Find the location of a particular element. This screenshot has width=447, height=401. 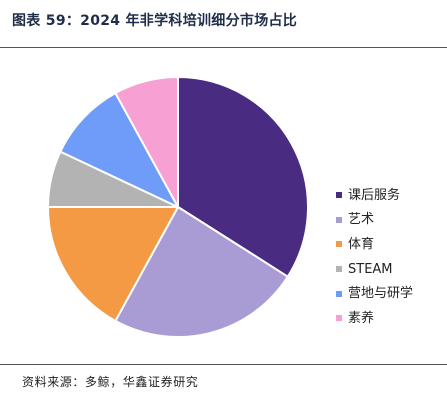

legend-item-3: STEAM is located at coordinates (390, 269).